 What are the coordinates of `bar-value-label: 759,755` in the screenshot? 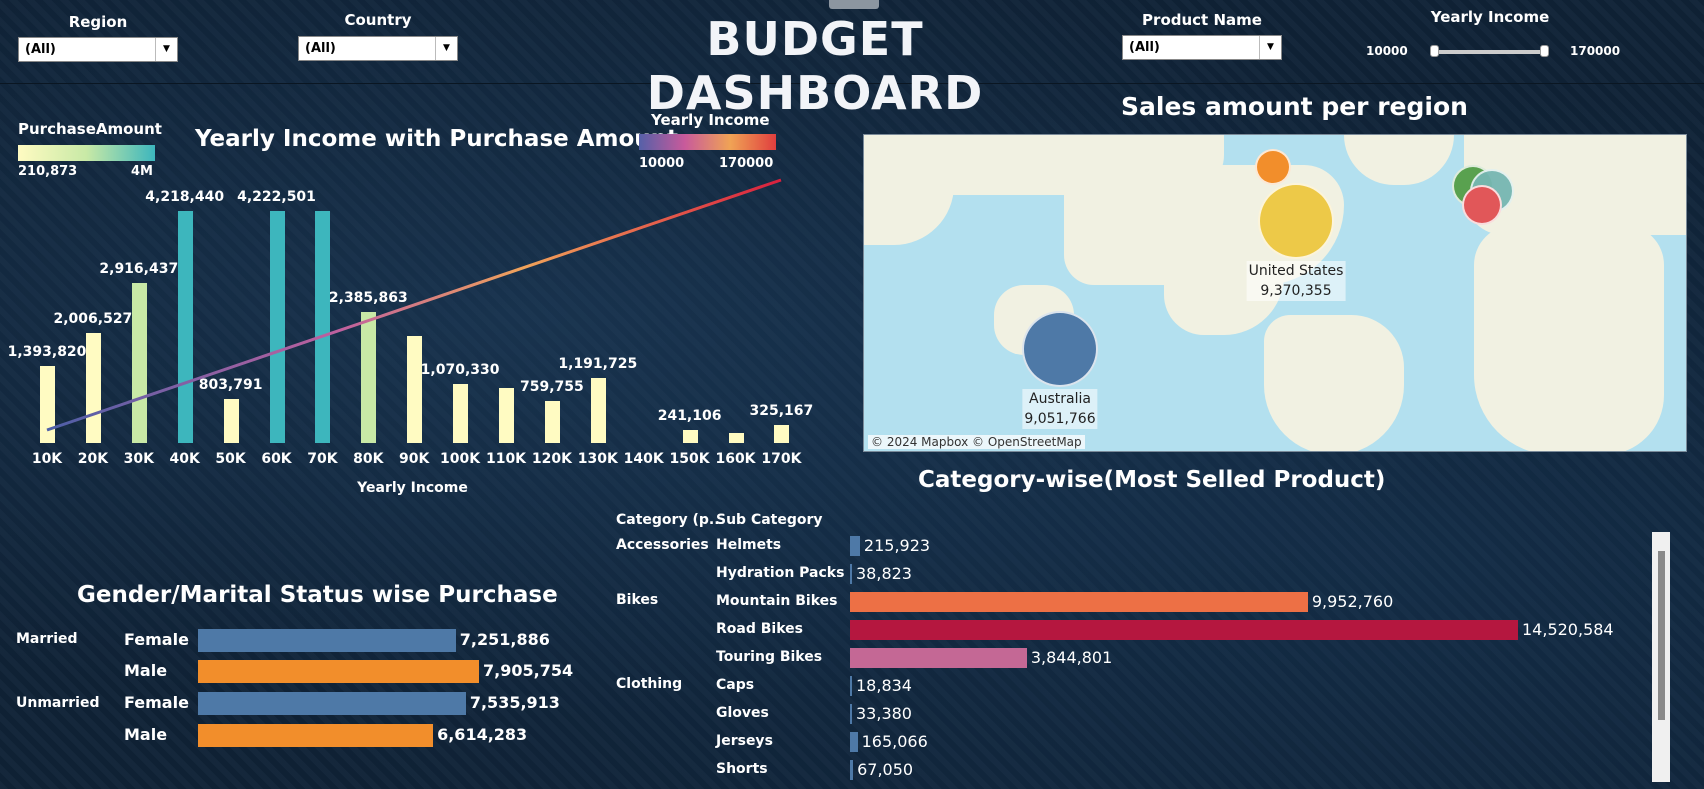 It's located at (552, 387).